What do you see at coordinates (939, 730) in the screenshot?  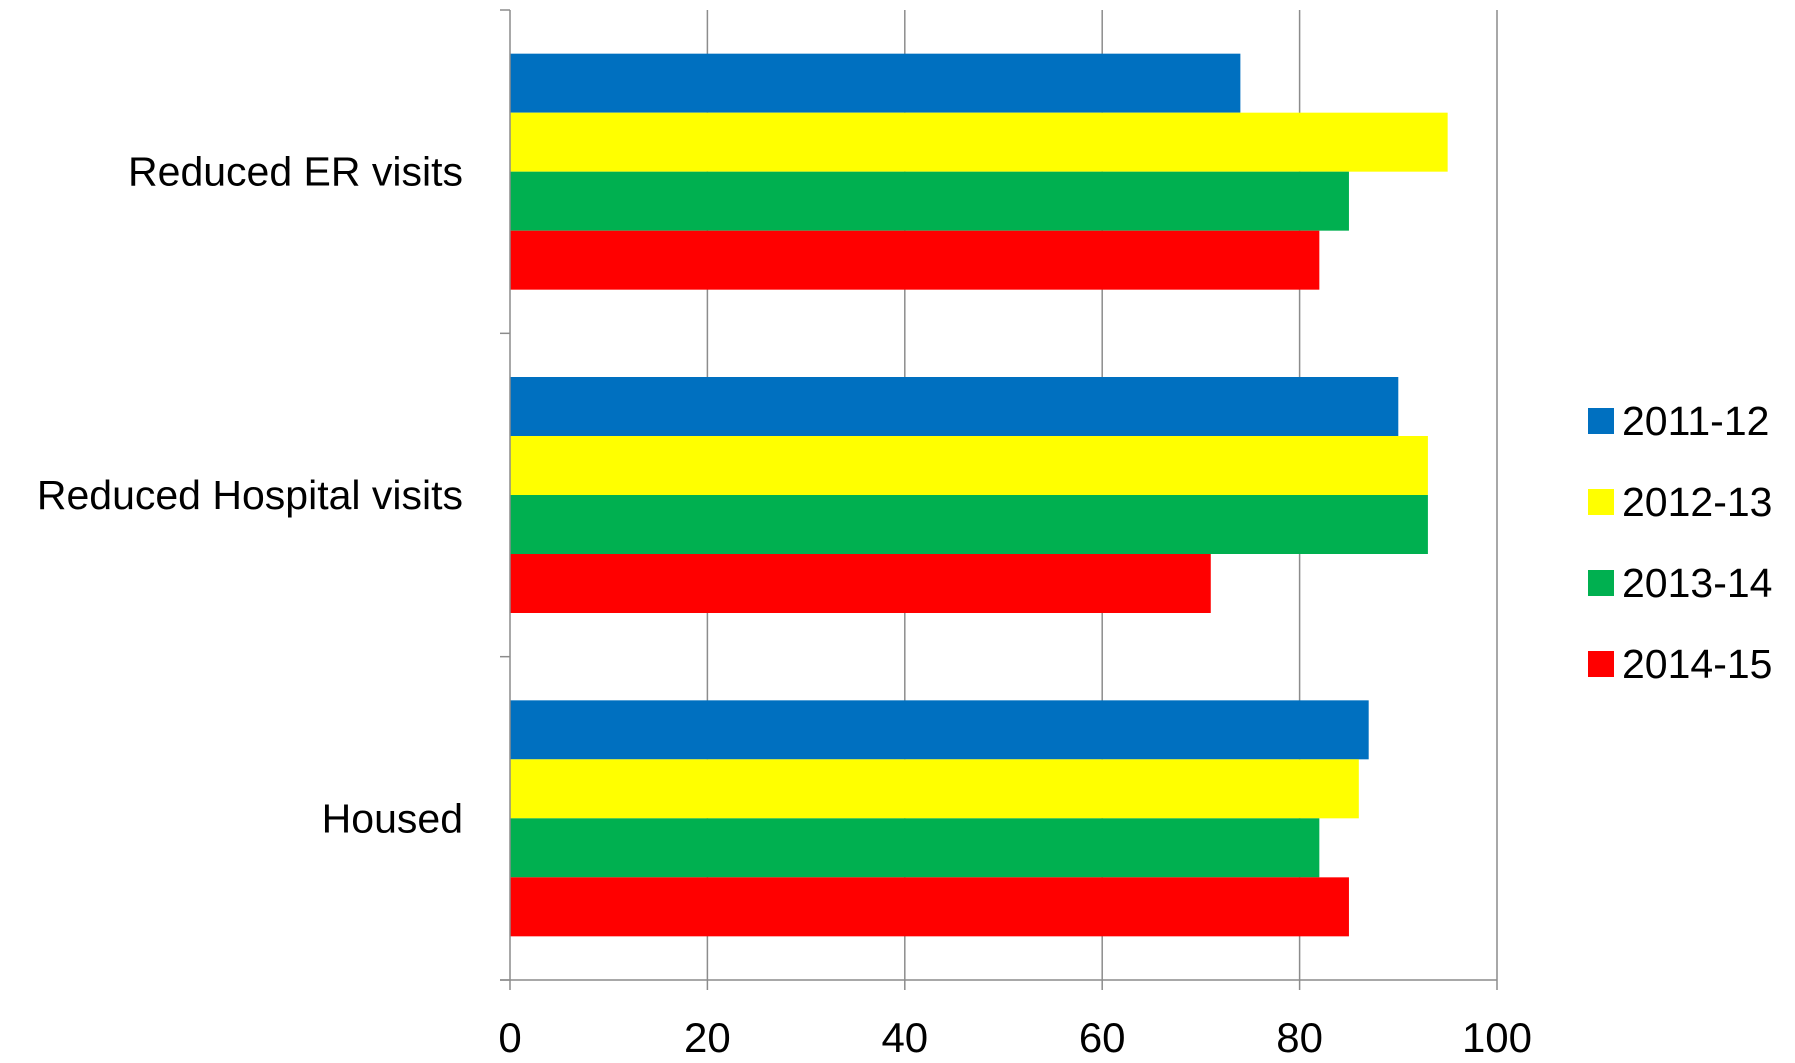 I see `bar-2011-12-housed` at bounding box center [939, 730].